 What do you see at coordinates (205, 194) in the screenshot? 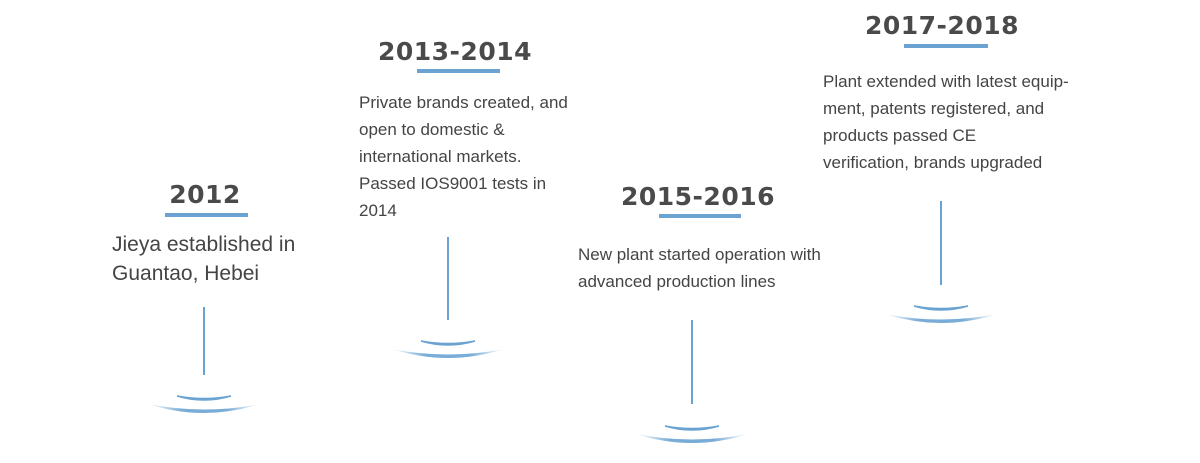
I see `milestone-year: 2012` at bounding box center [205, 194].